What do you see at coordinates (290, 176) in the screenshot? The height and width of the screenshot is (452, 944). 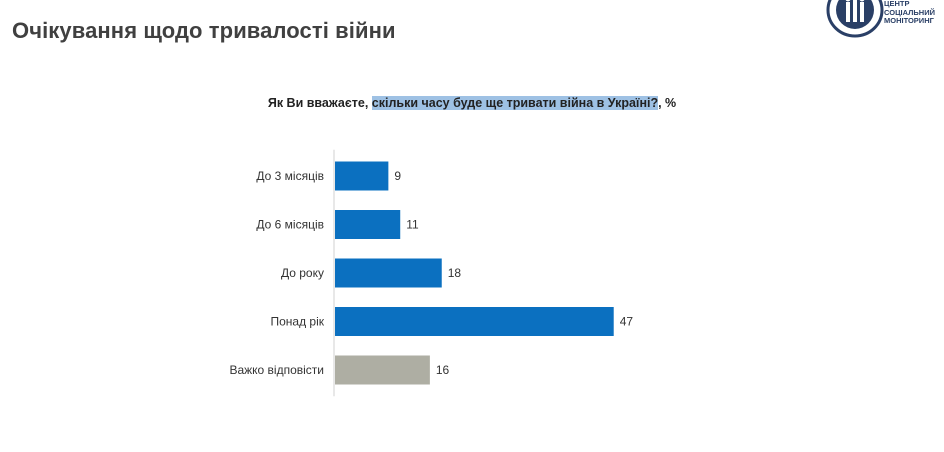 I see `category-tick-label: До 3 місяців` at bounding box center [290, 176].